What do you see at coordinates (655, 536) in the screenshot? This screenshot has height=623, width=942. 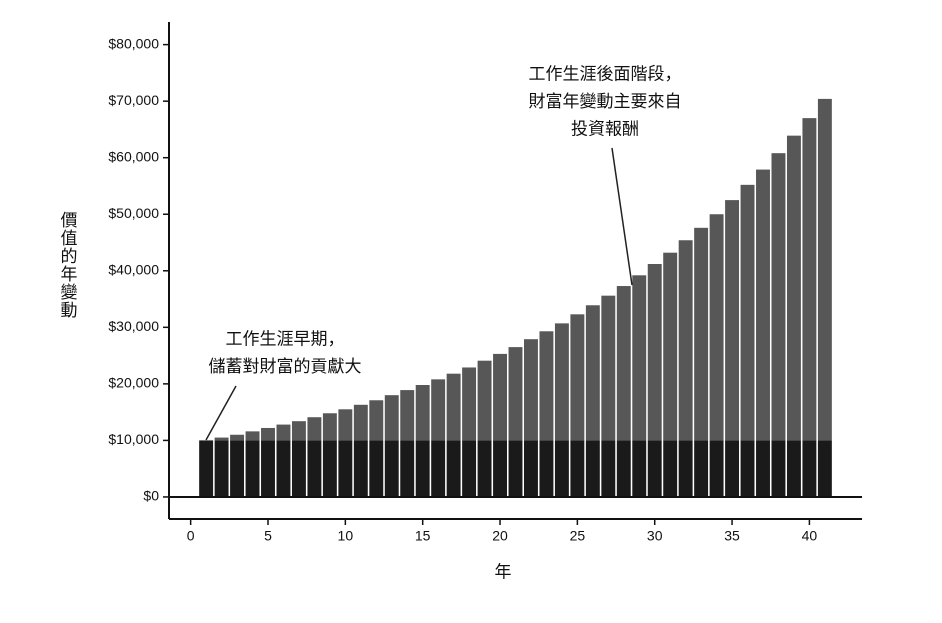 I see `x-tick-label: 30` at bounding box center [655, 536].